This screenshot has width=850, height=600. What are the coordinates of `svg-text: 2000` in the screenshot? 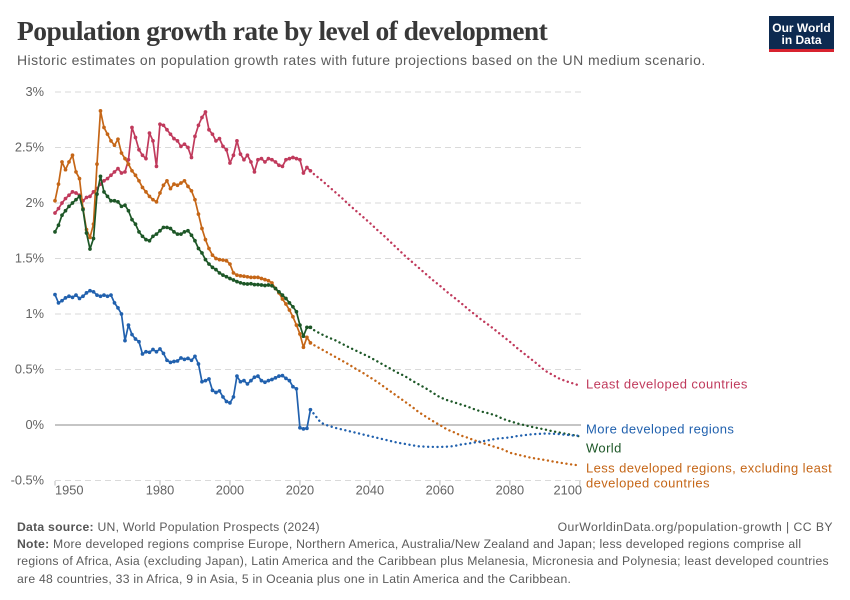 It's located at (230, 490).